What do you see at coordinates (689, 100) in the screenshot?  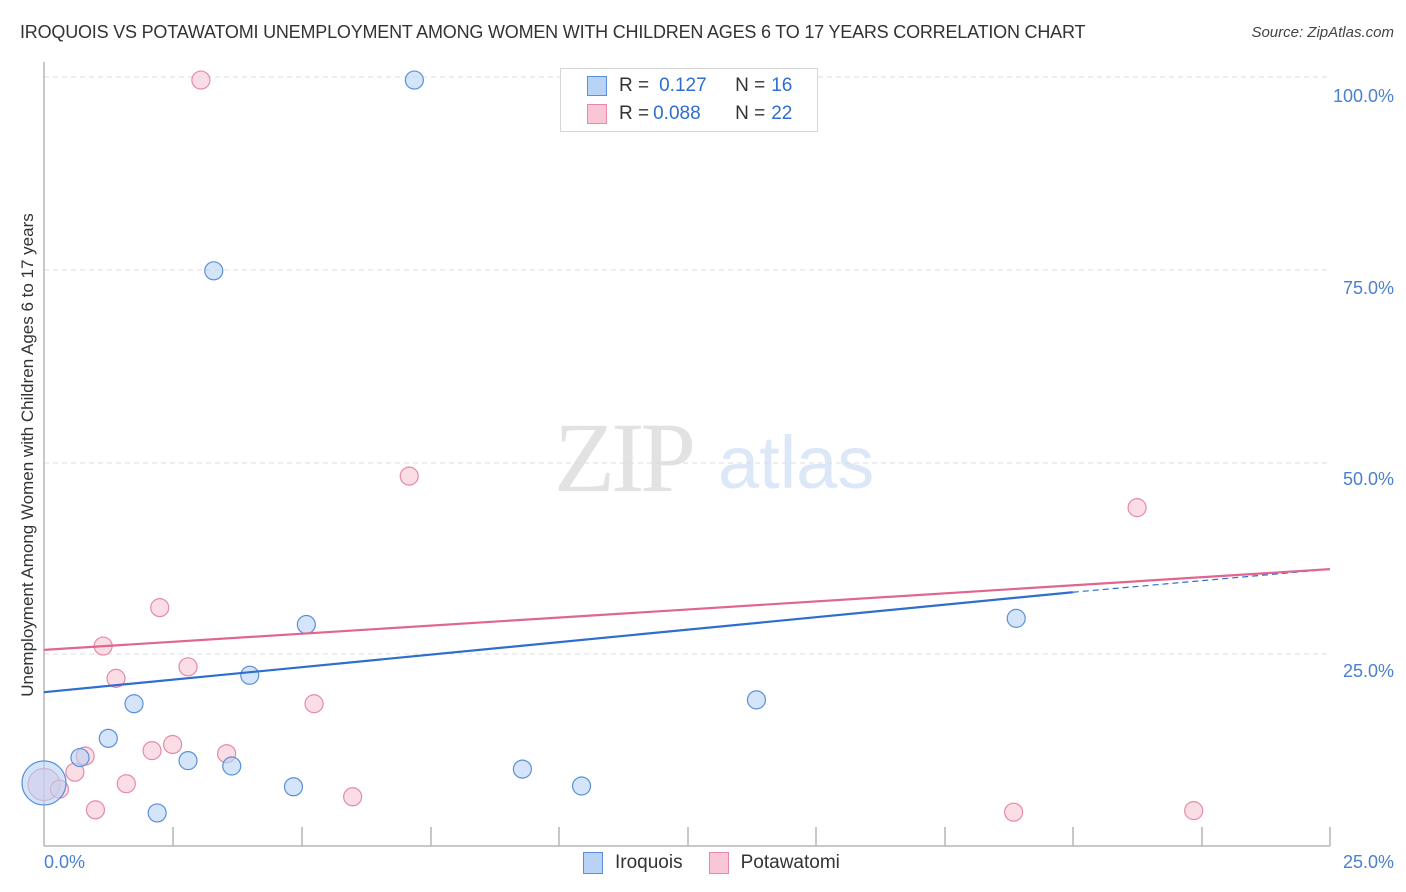 I see `stats-legend: R = 0.127 N = 16 R = 0.088 N = 22` at bounding box center [689, 100].